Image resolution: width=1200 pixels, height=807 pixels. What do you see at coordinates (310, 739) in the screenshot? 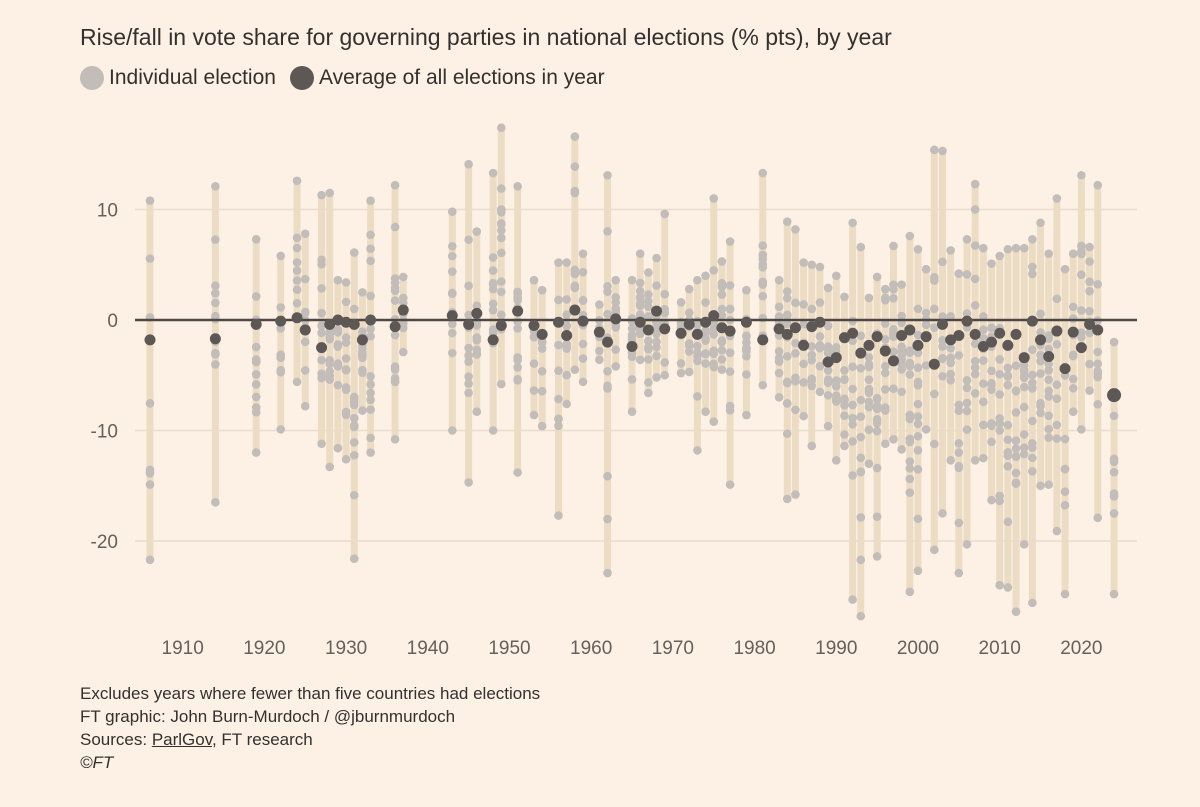
I see `note-sources: Sources: ParlGov, FT research` at bounding box center [310, 739].